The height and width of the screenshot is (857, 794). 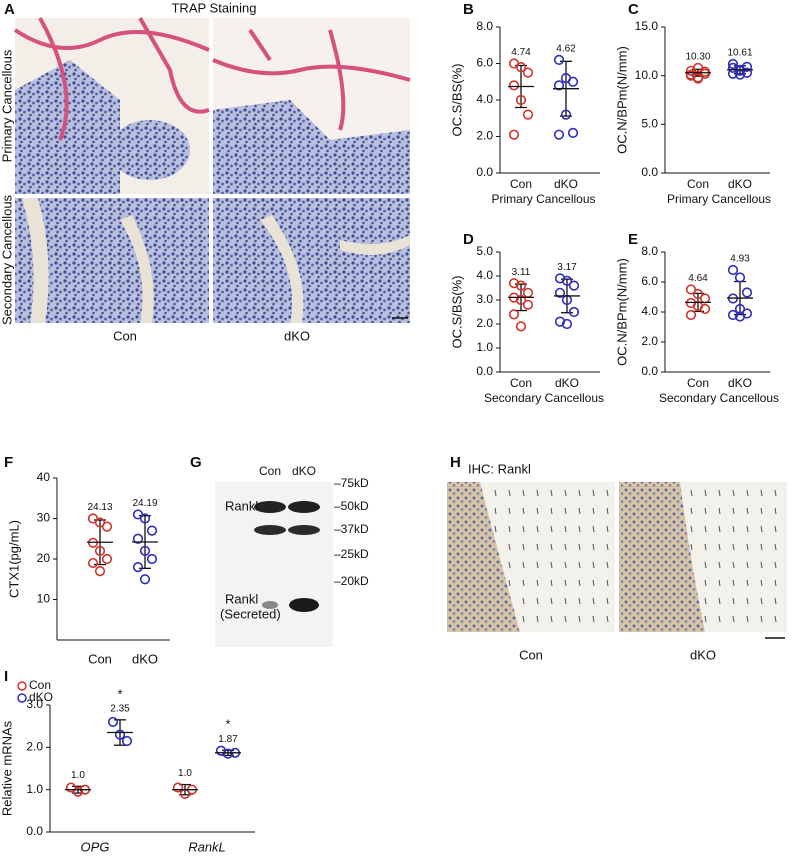 I want to click on y-tick-label: 8.0, so click(x=484, y=26).